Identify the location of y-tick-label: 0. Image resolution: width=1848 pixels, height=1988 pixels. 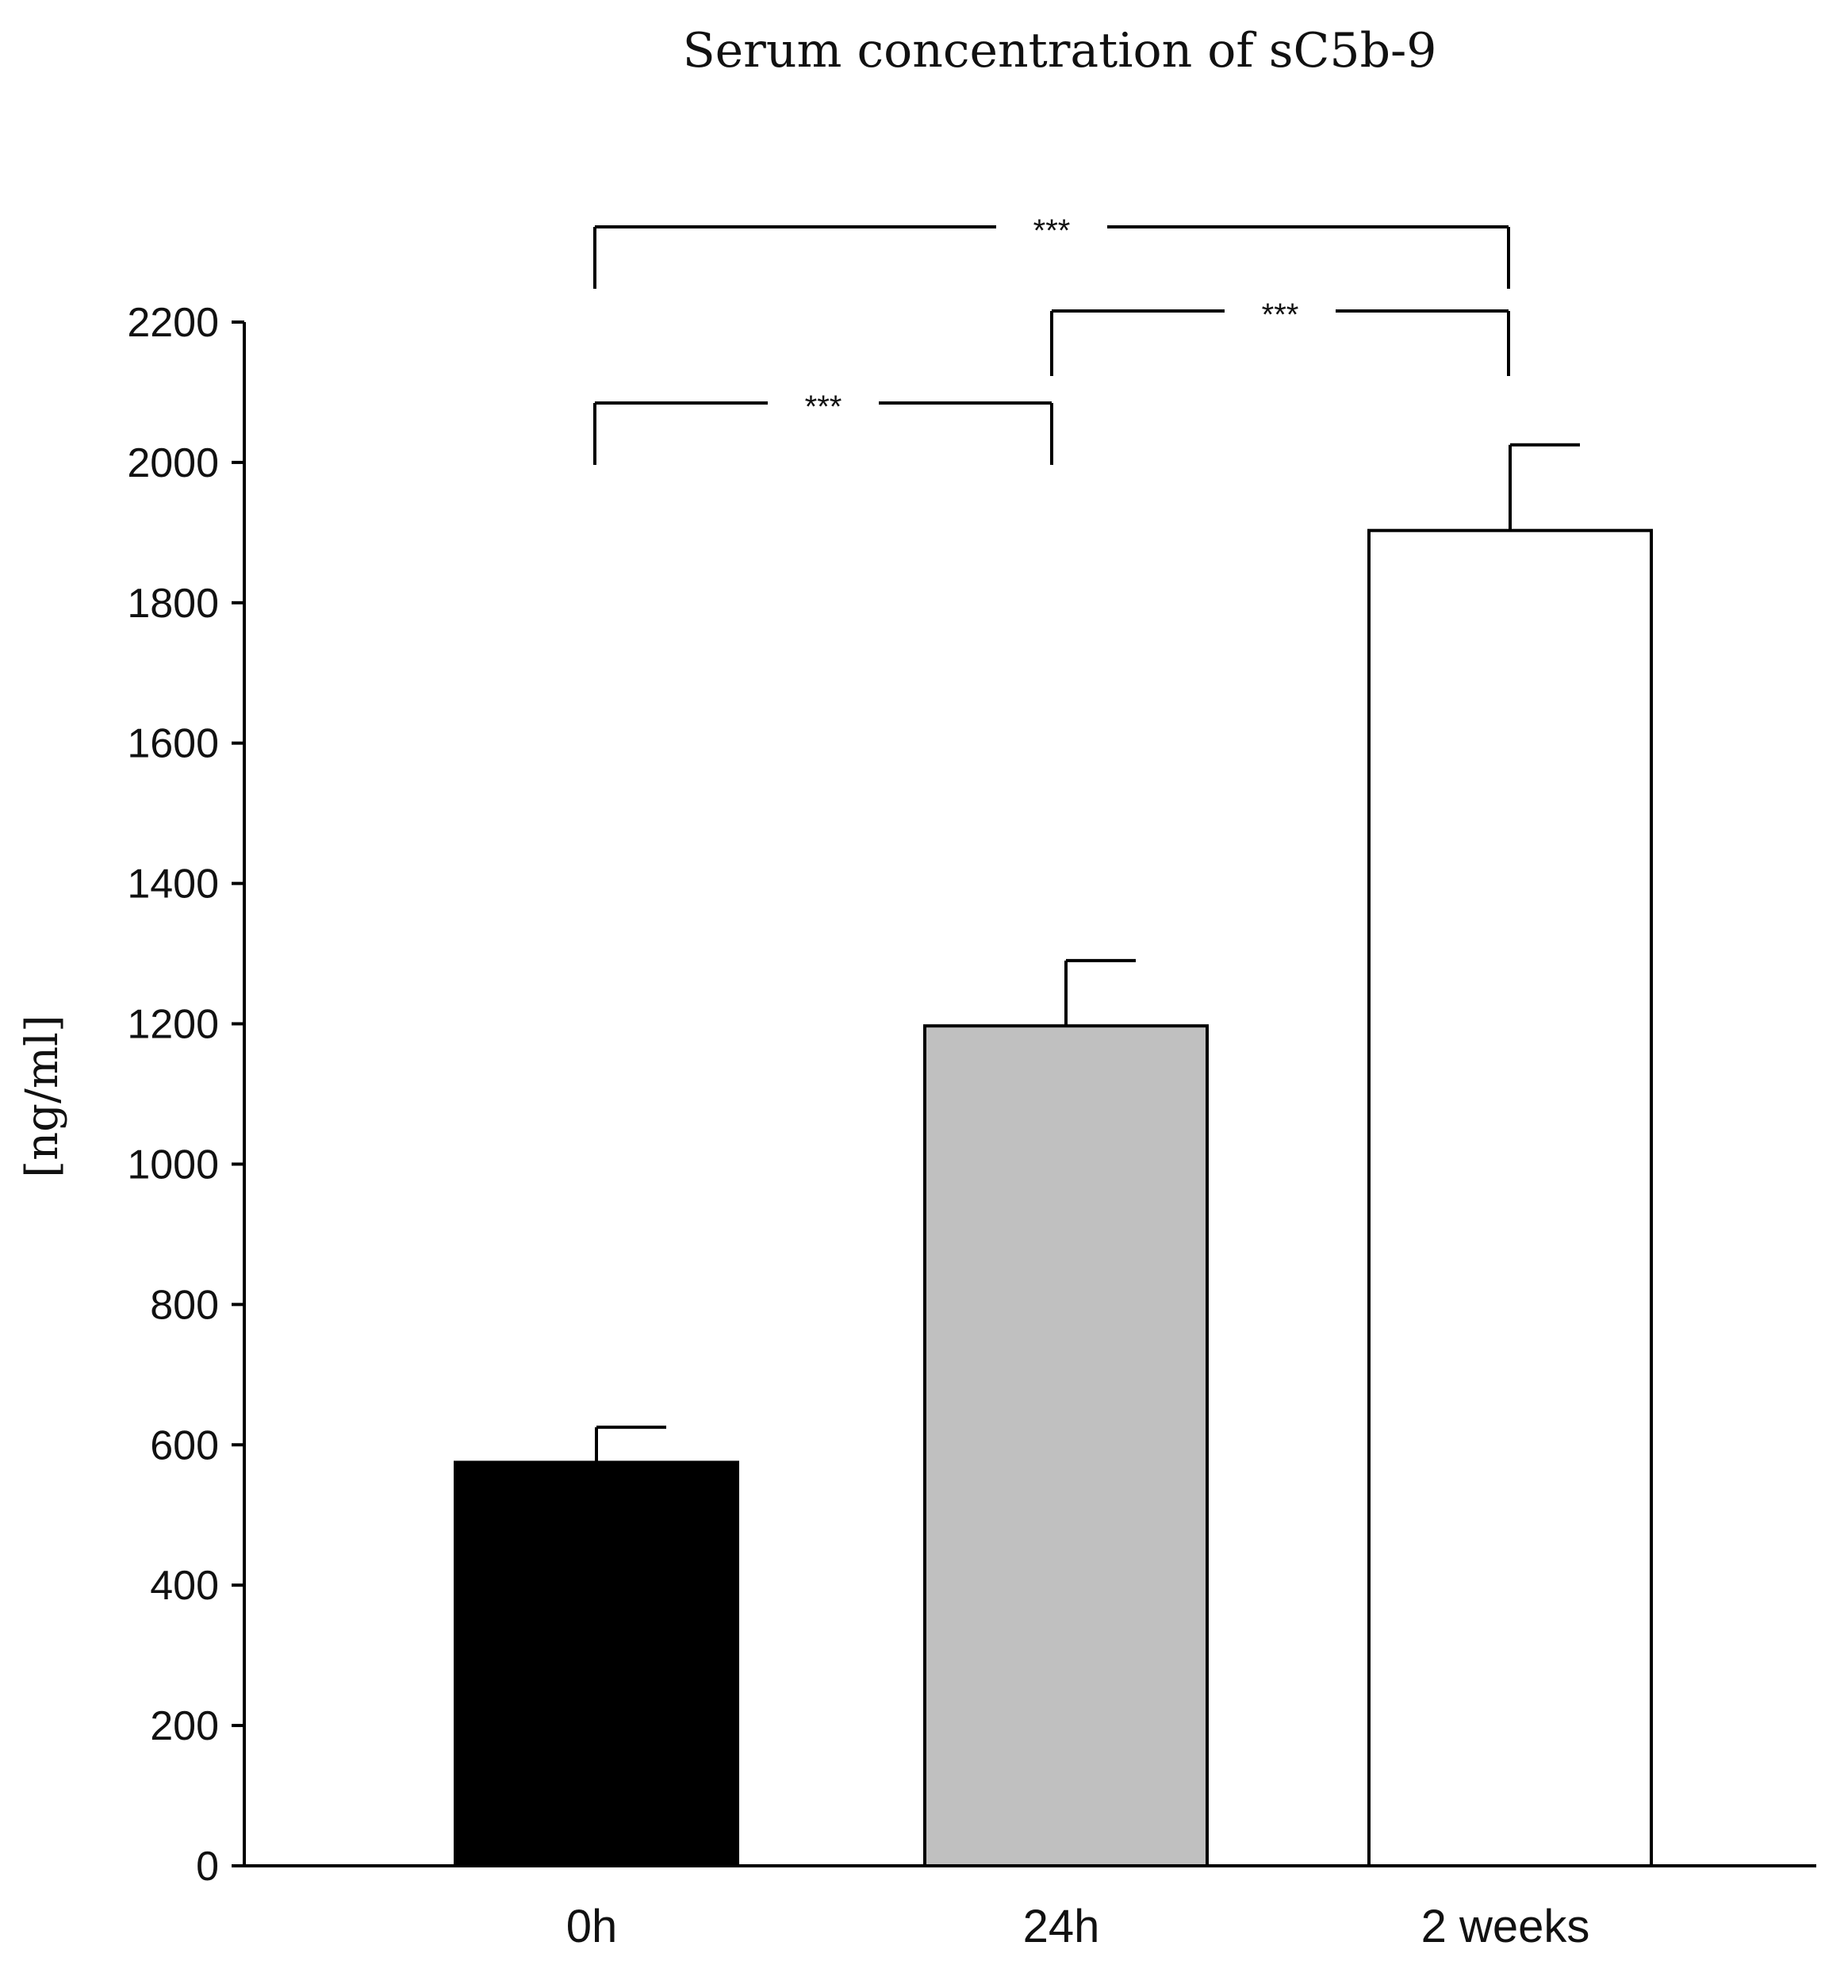
(207, 1867).